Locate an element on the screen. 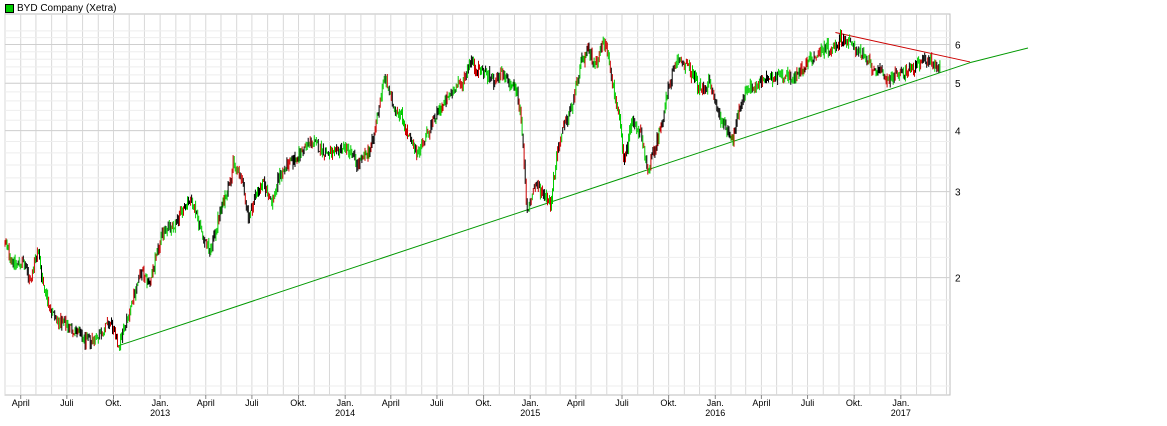 This screenshot has height=426, width=1167. y-tick-label: 6 is located at coordinates (958, 46).